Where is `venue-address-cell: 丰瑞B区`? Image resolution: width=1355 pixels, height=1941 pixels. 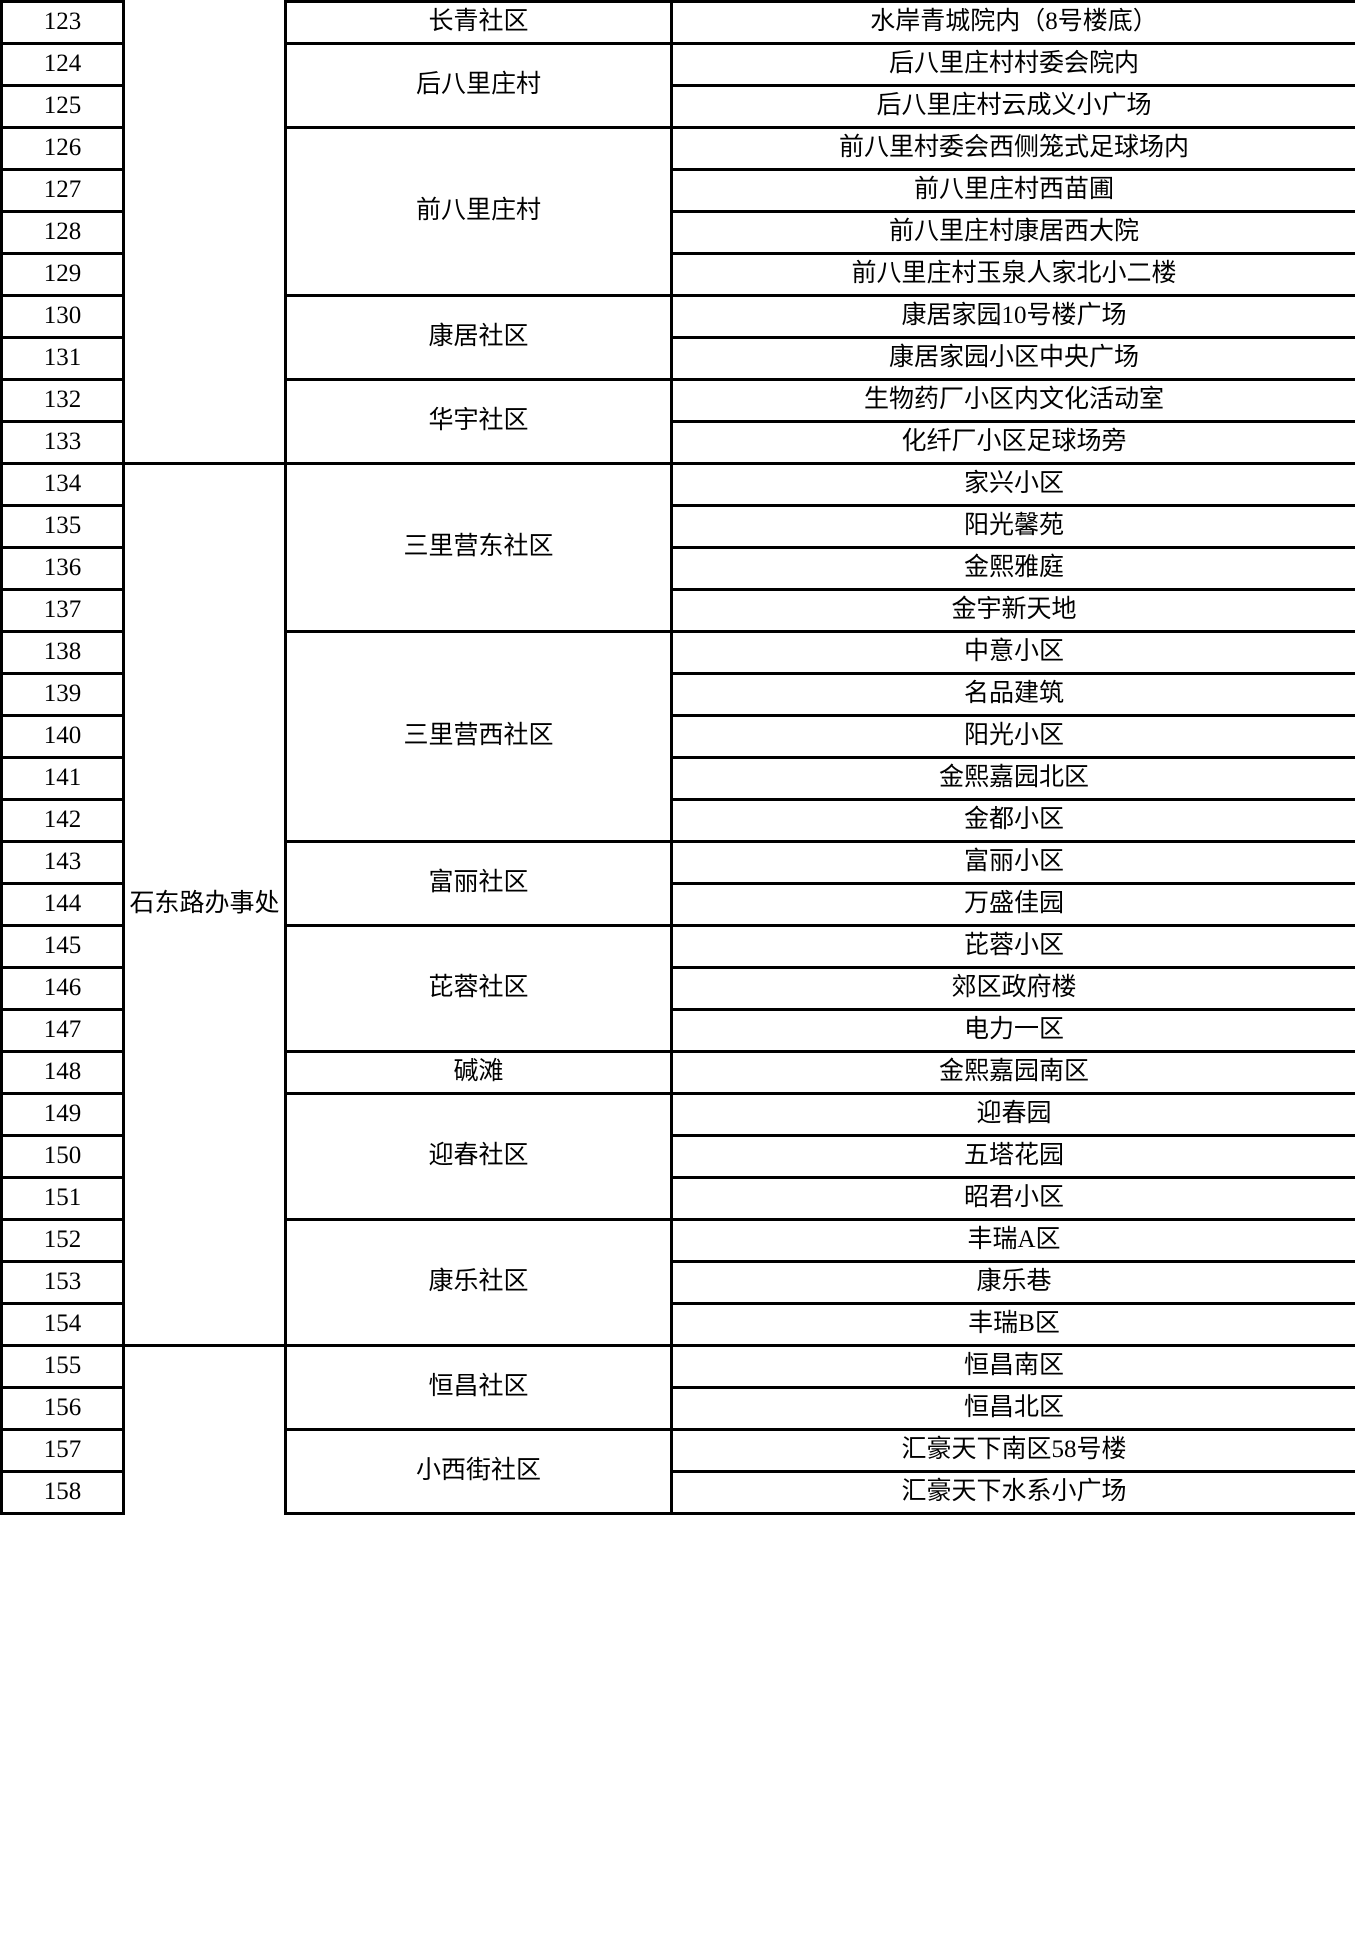 venue-address-cell: 丰瑞B区 is located at coordinates (1012, 1324).